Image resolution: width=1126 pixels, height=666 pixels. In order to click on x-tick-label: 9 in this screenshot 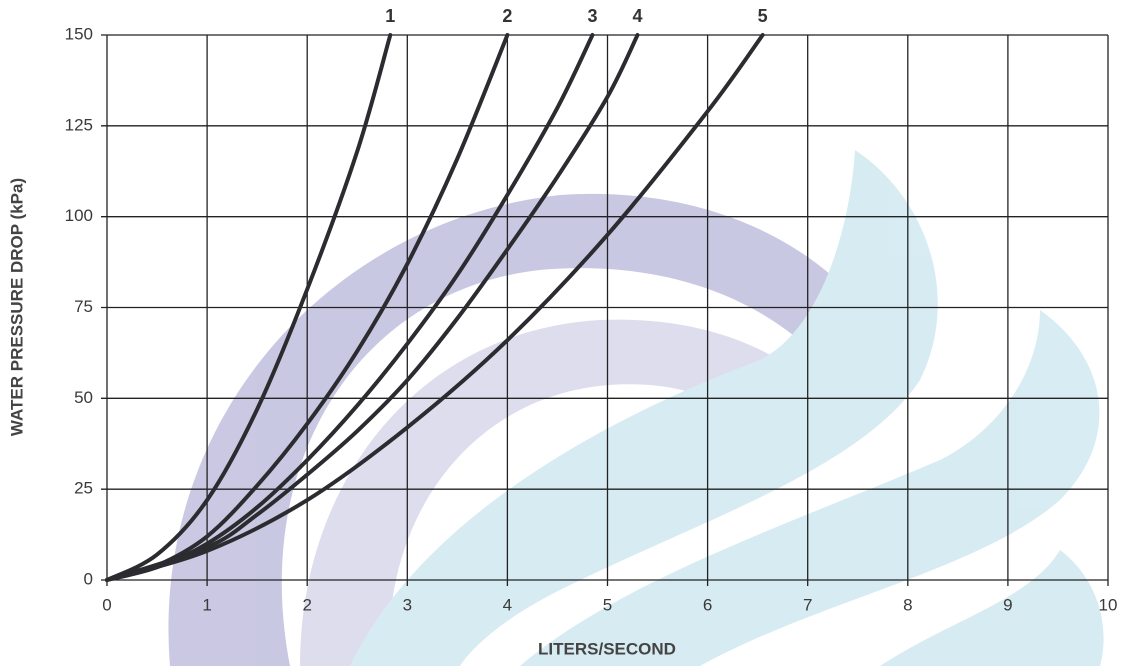, I will do `click(1007, 604)`.